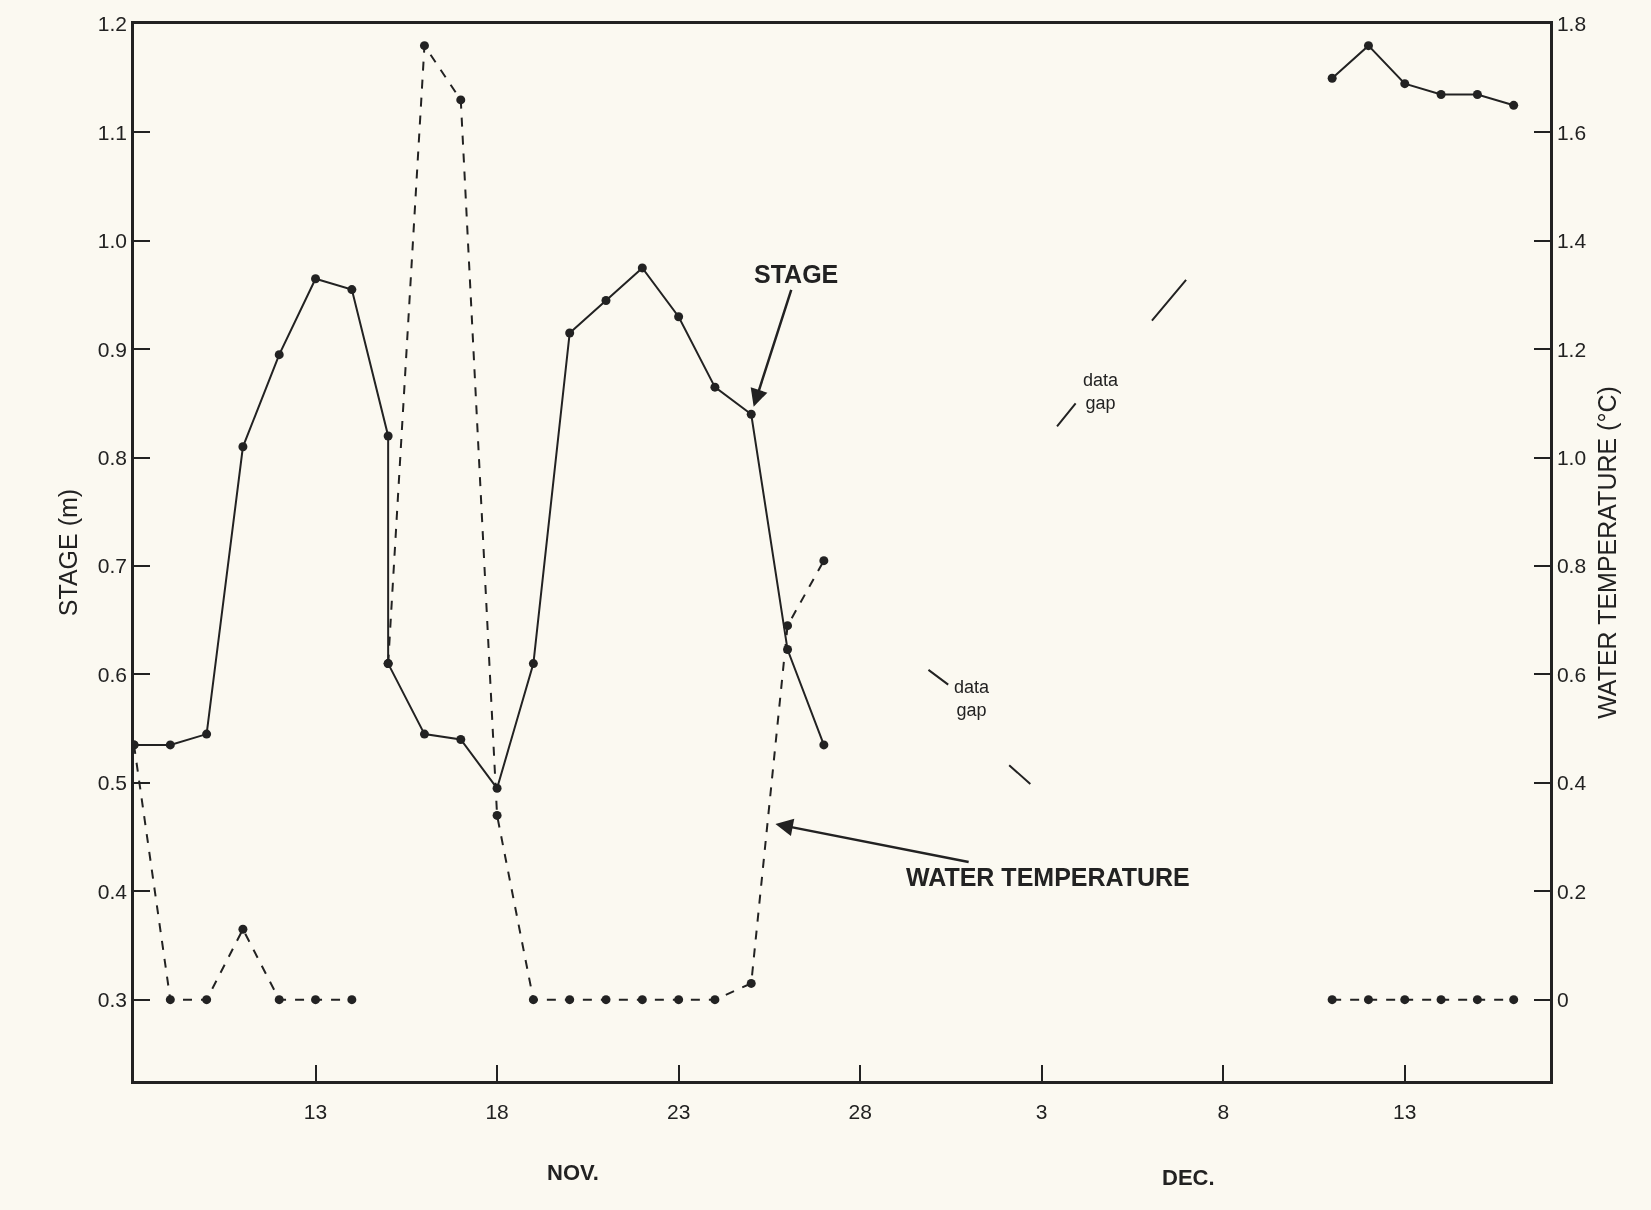 This screenshot has height=1210, width=1651. What do you see at coordinates (67, 552) in the screenshot?
I see `y-axis-title: STAGE (m)` at bounding box center [67, 552].